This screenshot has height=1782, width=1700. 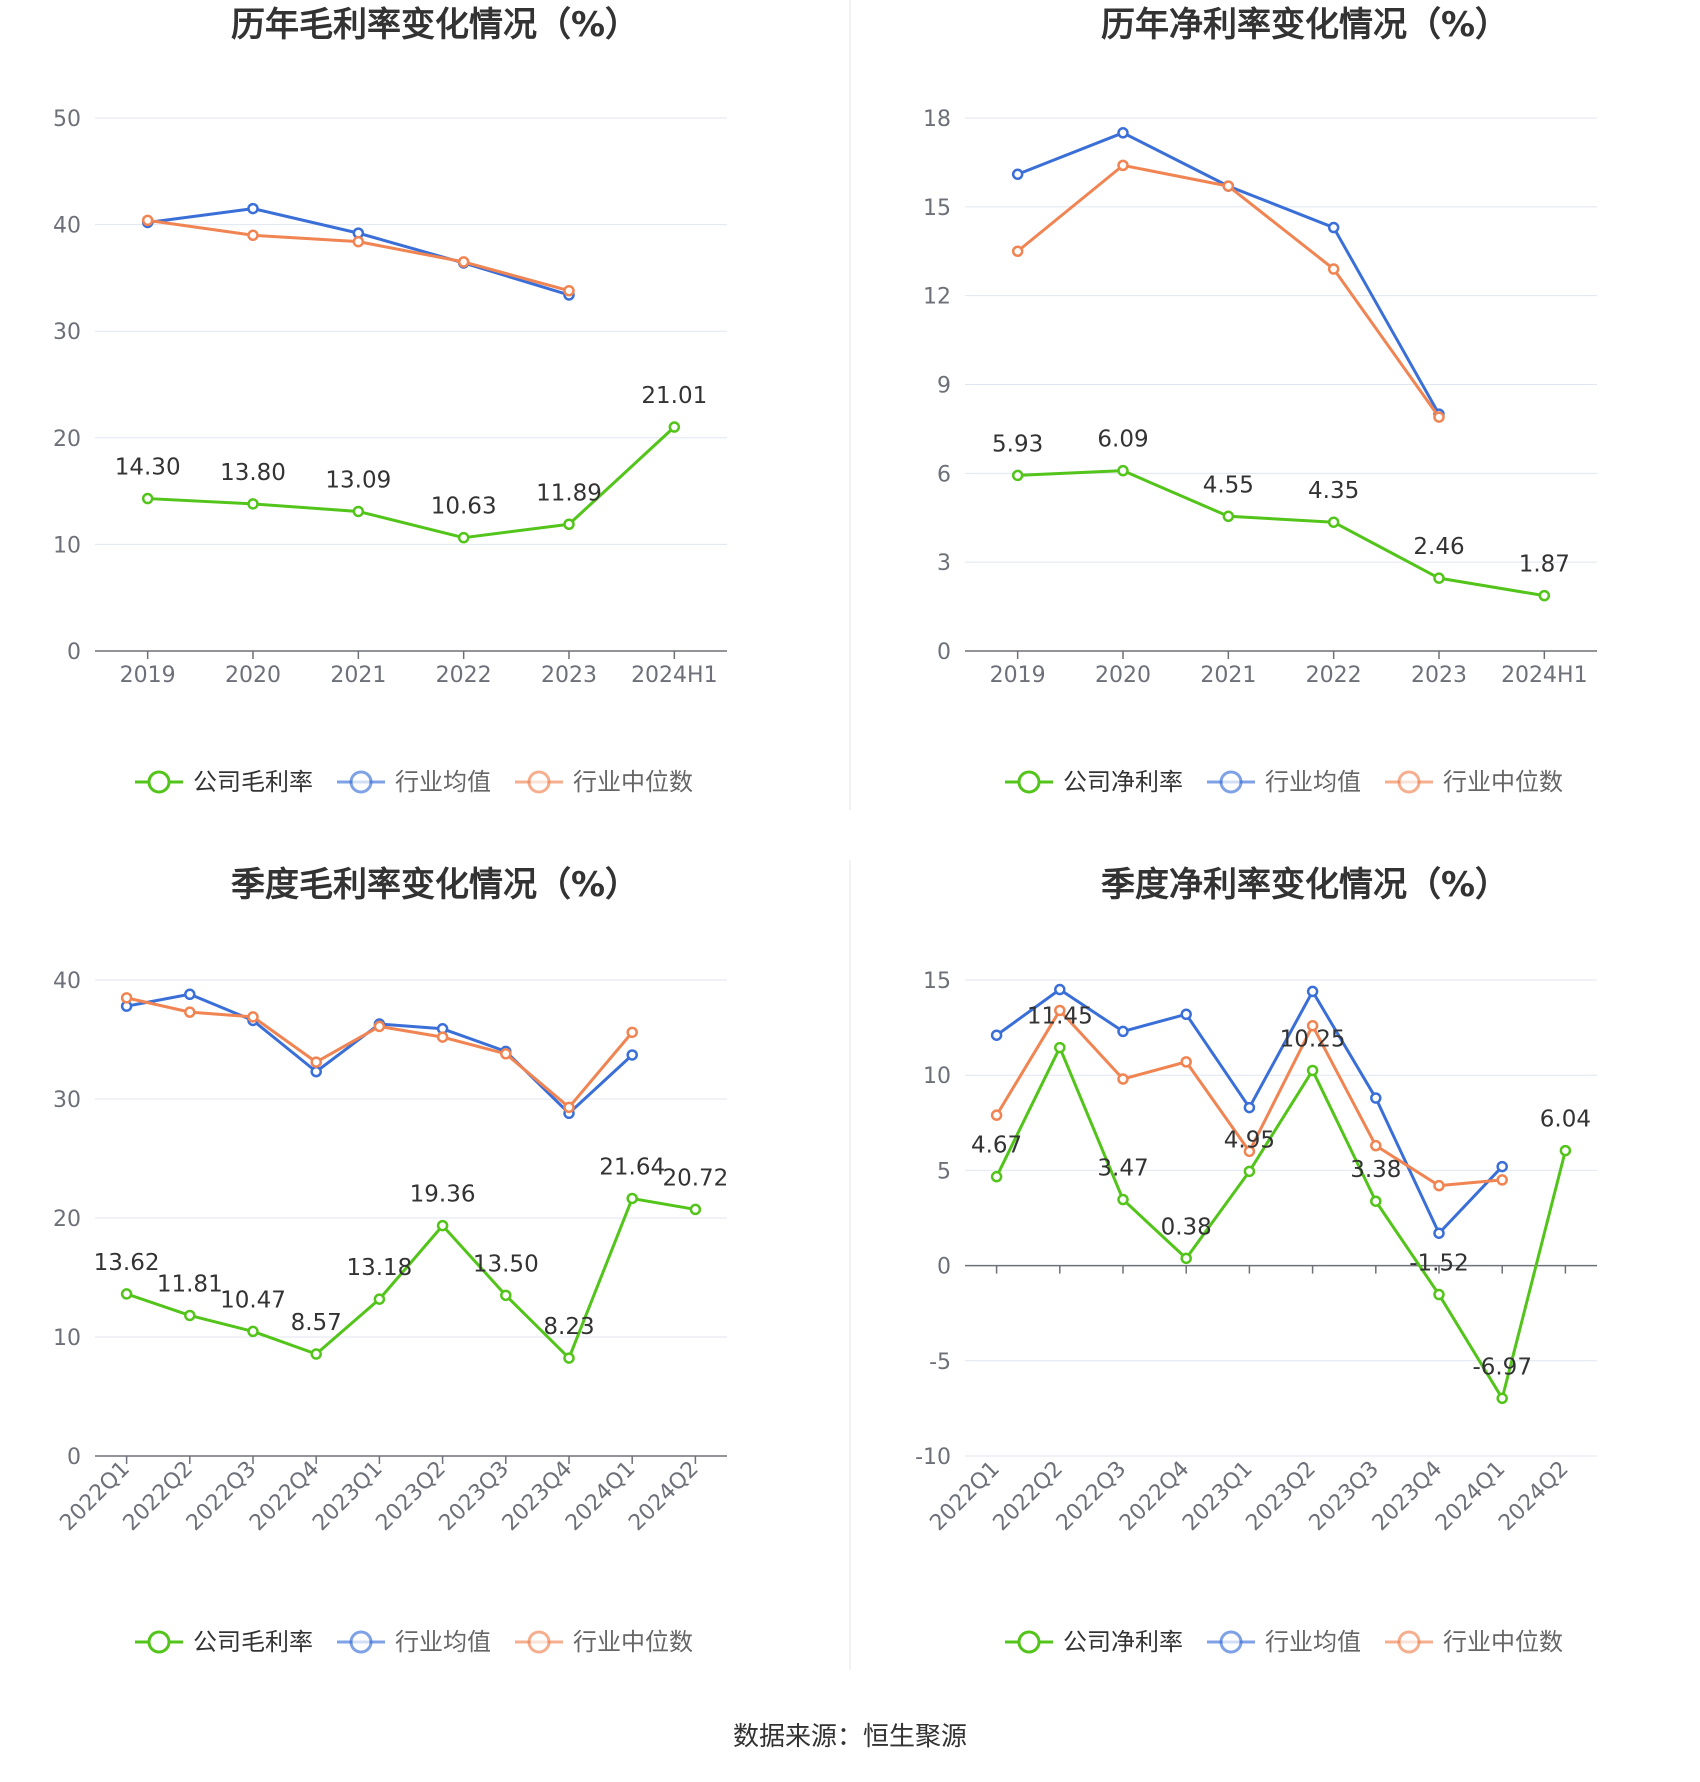 What do you see at coordinates (568, 1327) in the screenshot?
I see `data-label: 8.23` at bounding box center [568, 1327].